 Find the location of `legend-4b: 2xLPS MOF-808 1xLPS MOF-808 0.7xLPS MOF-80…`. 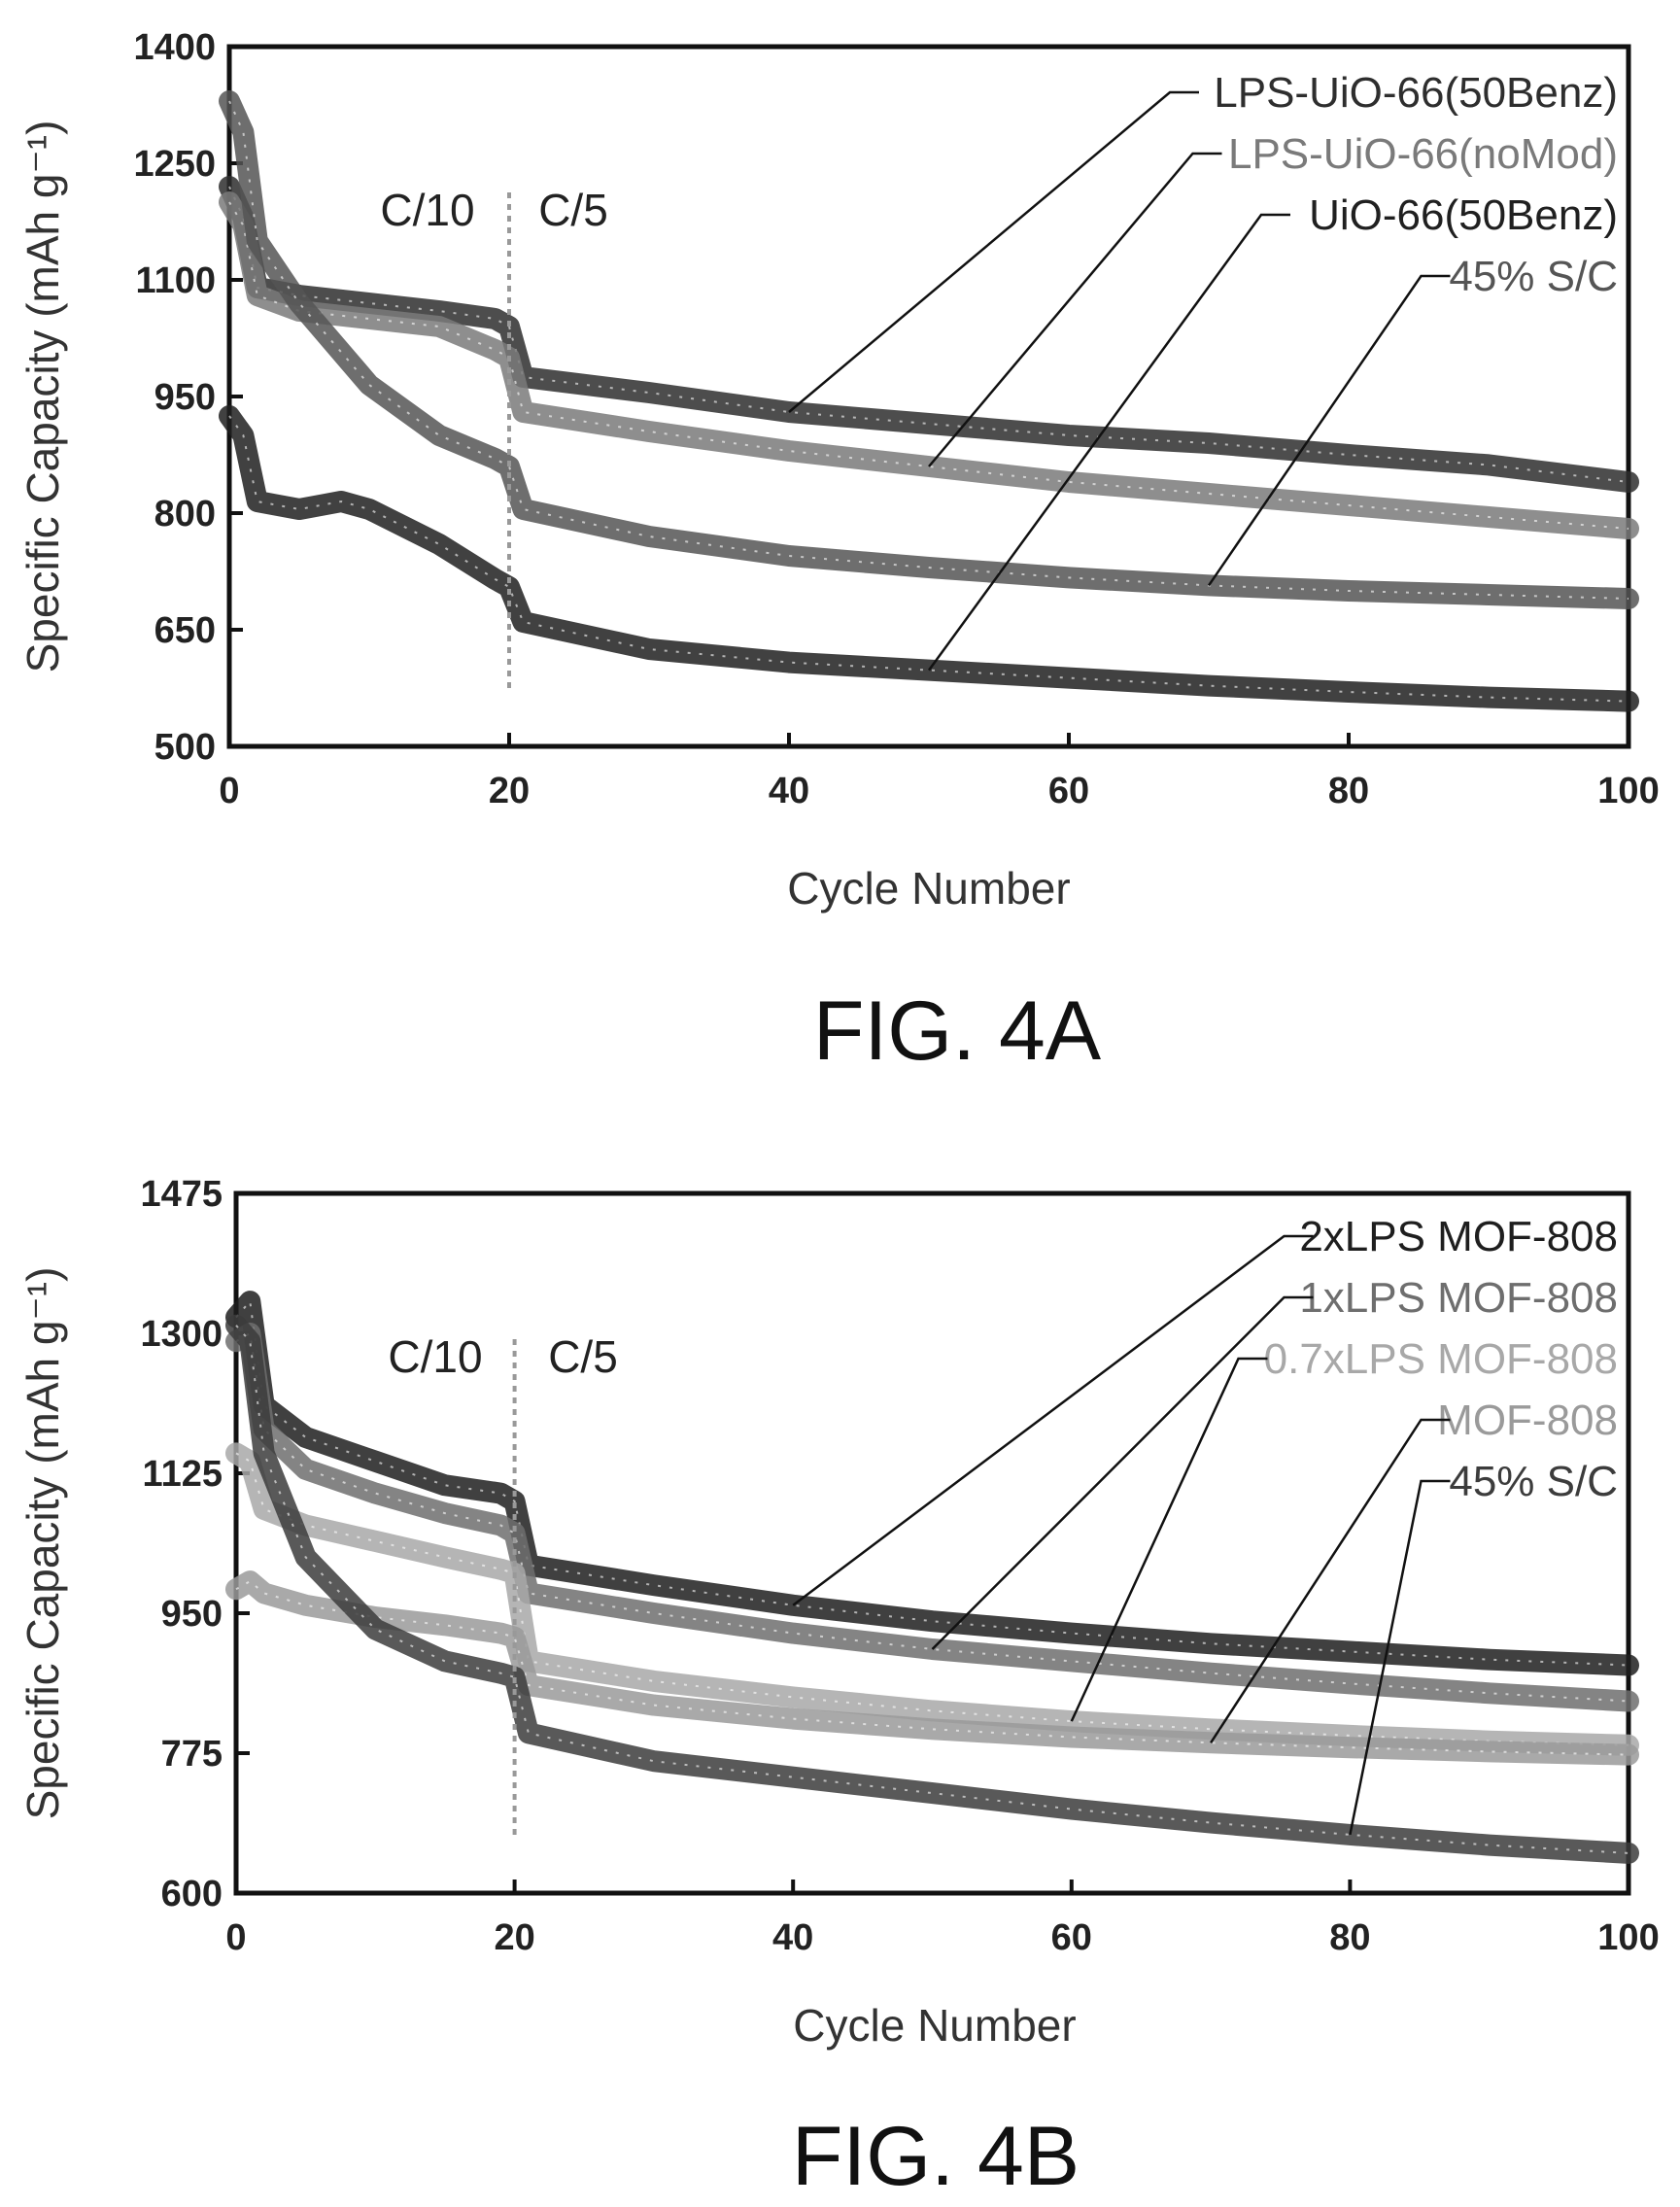

legend-4b: 2xLPS MOF-808 1xLPS MOF-808 0.7xLPS MOF-80… is located at coordinates (1205, 1524).